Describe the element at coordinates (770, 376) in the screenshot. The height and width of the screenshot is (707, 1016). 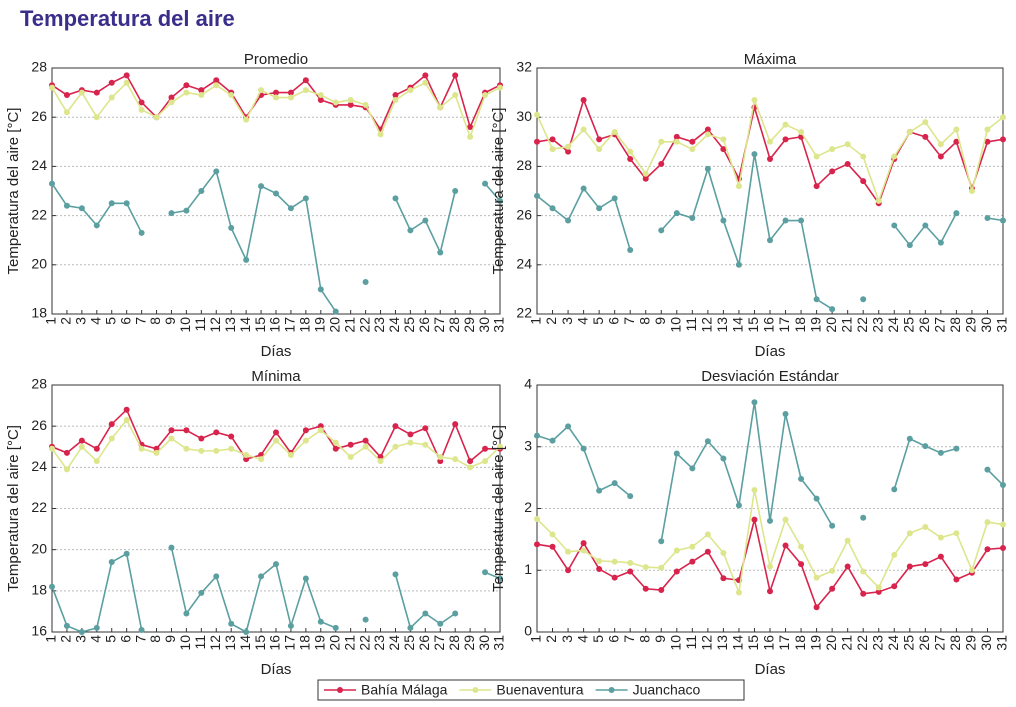
I see `chart-title: Desviación Estándar` at that location.